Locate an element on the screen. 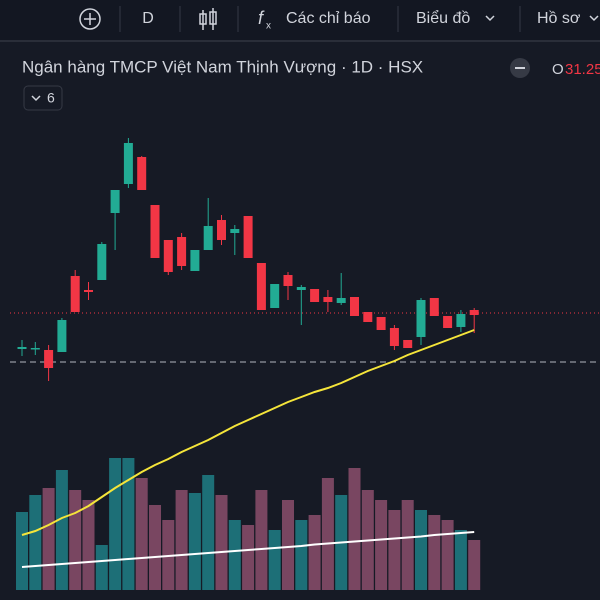 The image size is (600, 600). chart-type-button is located at coordinates (208, 19).